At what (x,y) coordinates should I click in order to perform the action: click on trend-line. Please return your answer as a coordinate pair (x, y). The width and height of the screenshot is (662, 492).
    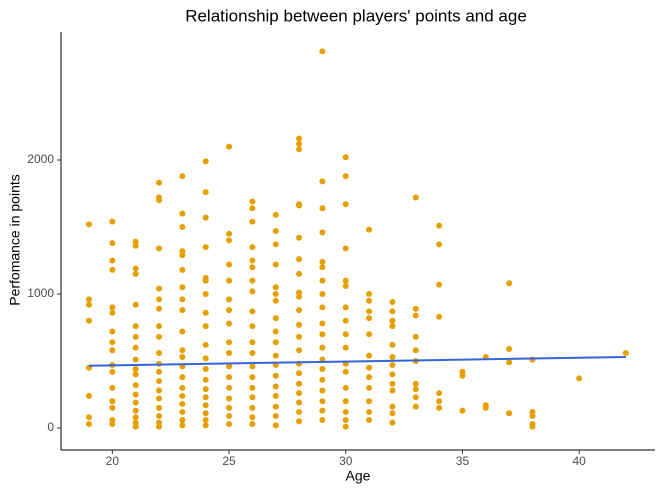
    Looking at the image, I should click on (357, 361).